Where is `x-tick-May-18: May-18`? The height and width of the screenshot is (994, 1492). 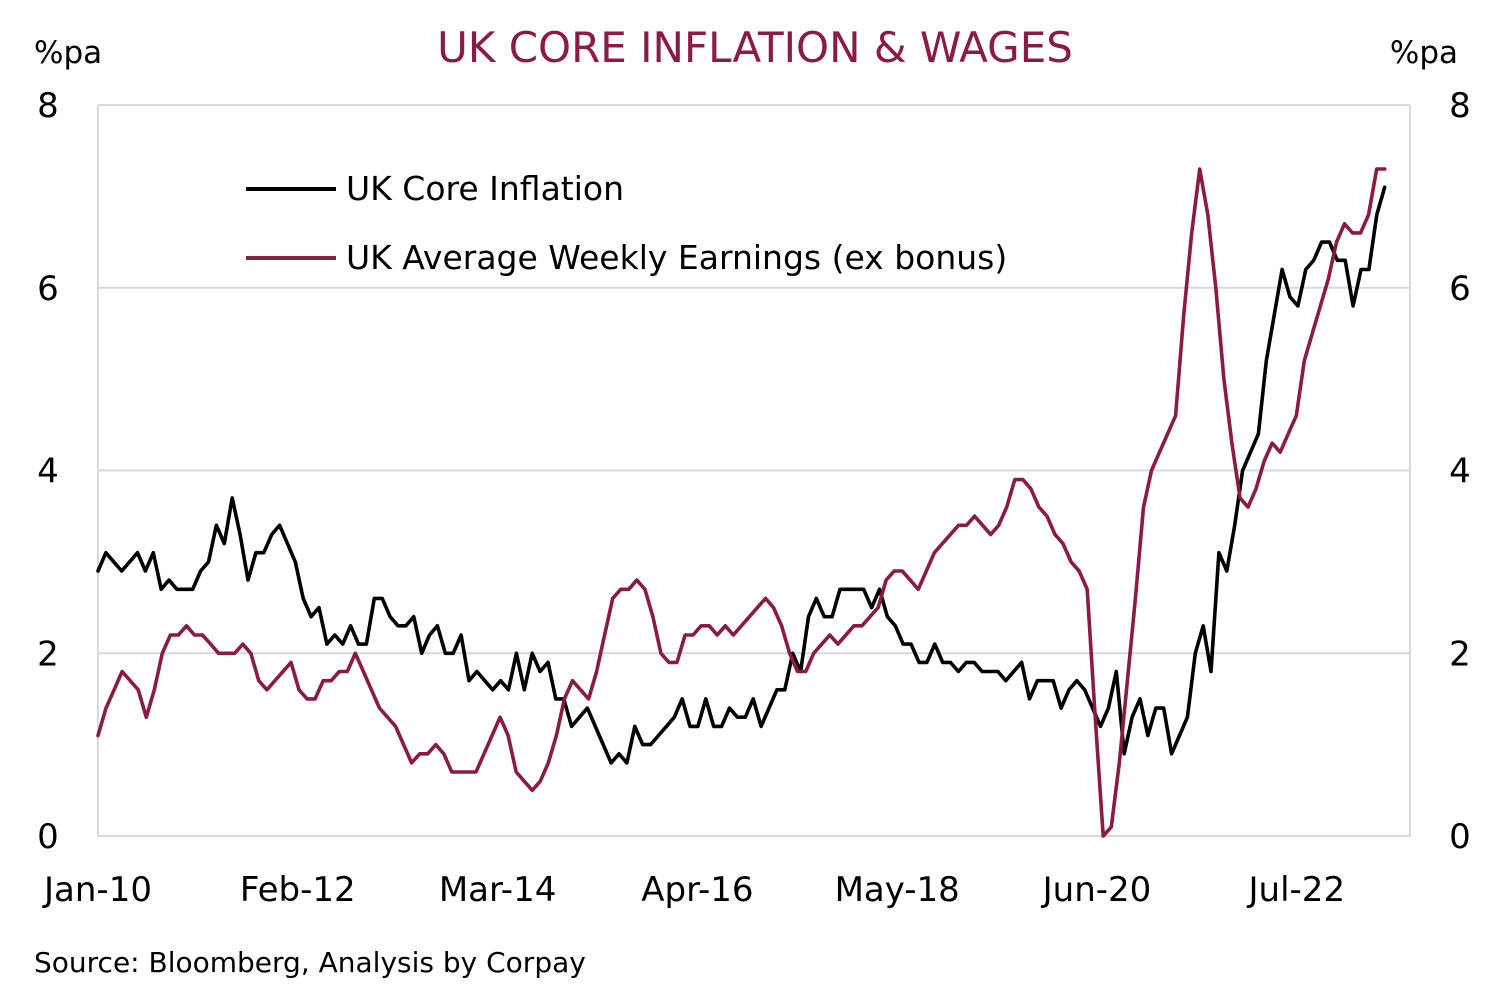 x-tick-May-18: May-18 is located at coordinates (897, 890).